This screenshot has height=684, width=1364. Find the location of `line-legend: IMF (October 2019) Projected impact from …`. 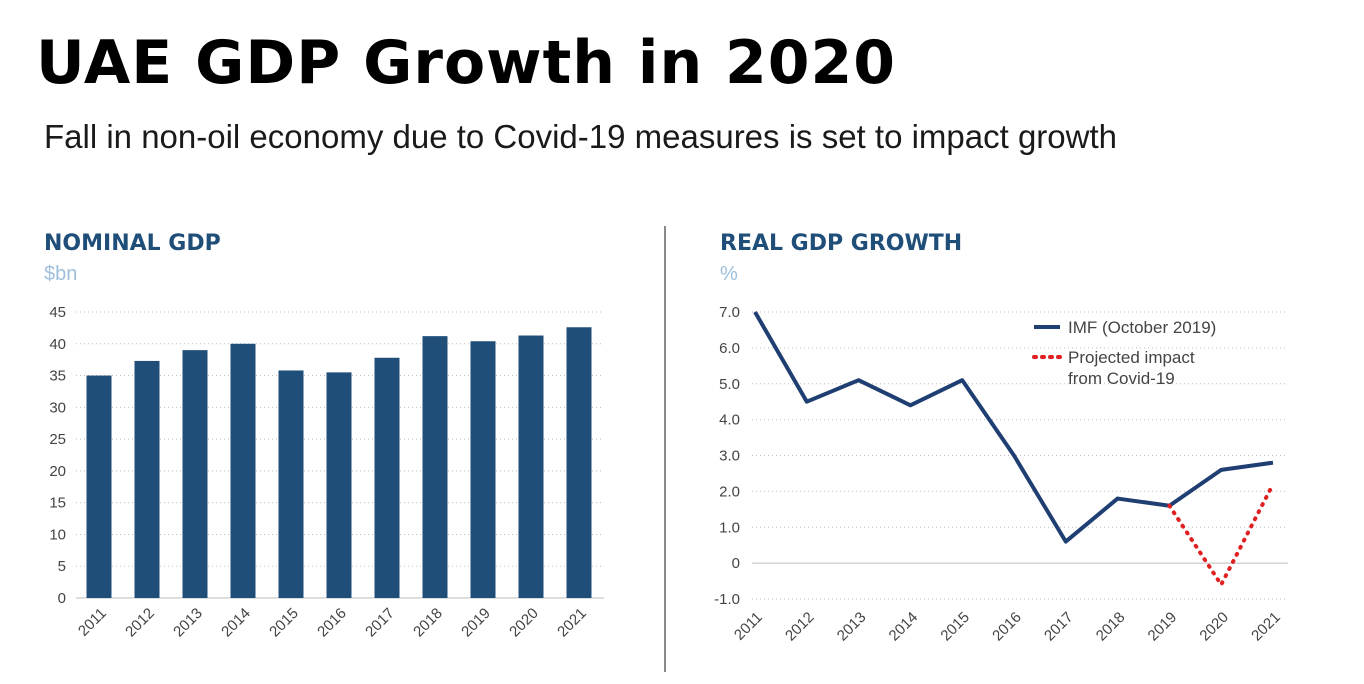

line-legend: IMF (October 2019) Projected impact from … is located at coordinates (1124, 353).